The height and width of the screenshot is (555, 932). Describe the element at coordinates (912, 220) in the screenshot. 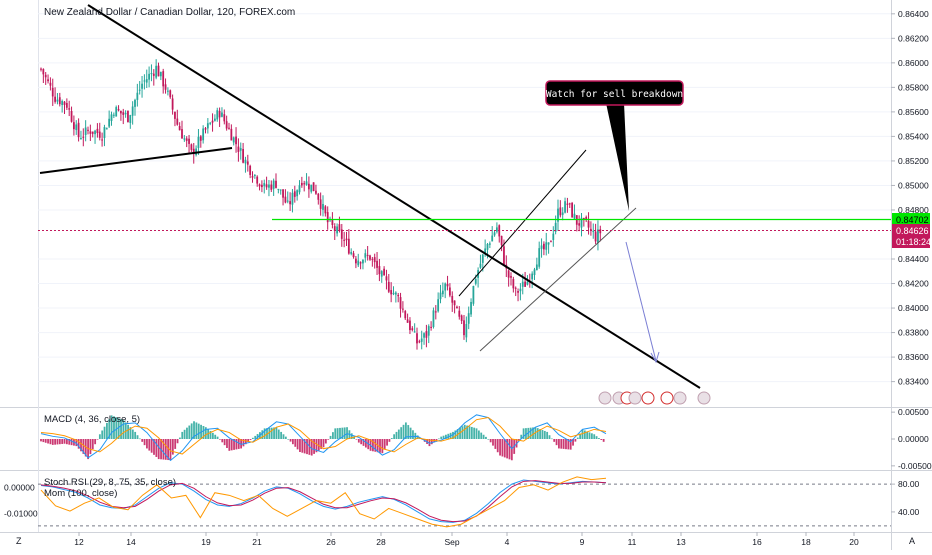

I see `level-price-text: 0.84702` at that location.